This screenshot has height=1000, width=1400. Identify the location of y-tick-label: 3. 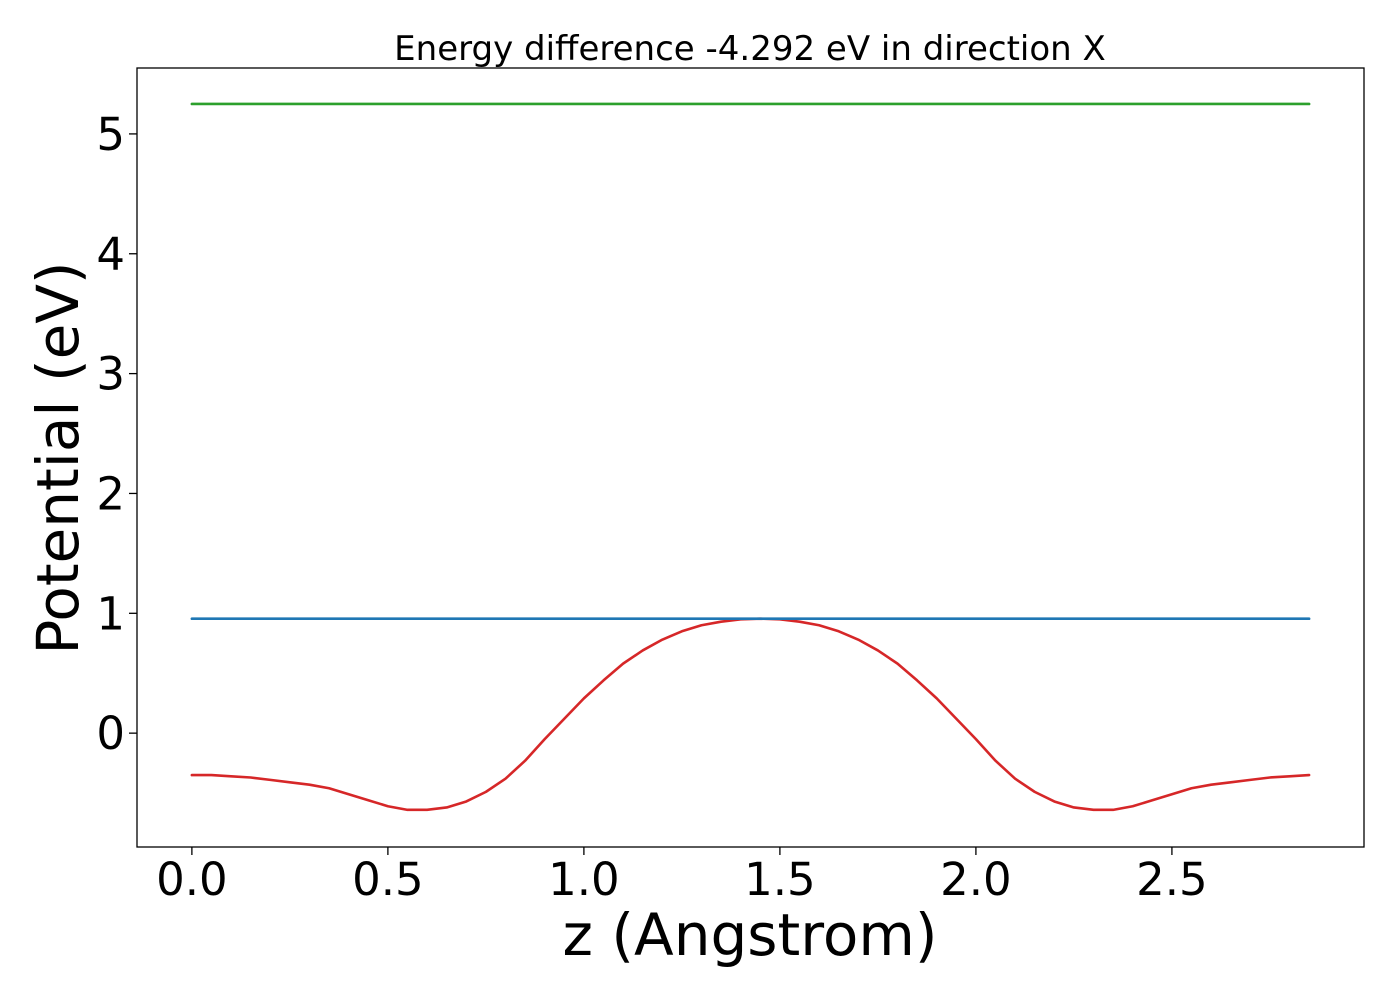
(110, 374).